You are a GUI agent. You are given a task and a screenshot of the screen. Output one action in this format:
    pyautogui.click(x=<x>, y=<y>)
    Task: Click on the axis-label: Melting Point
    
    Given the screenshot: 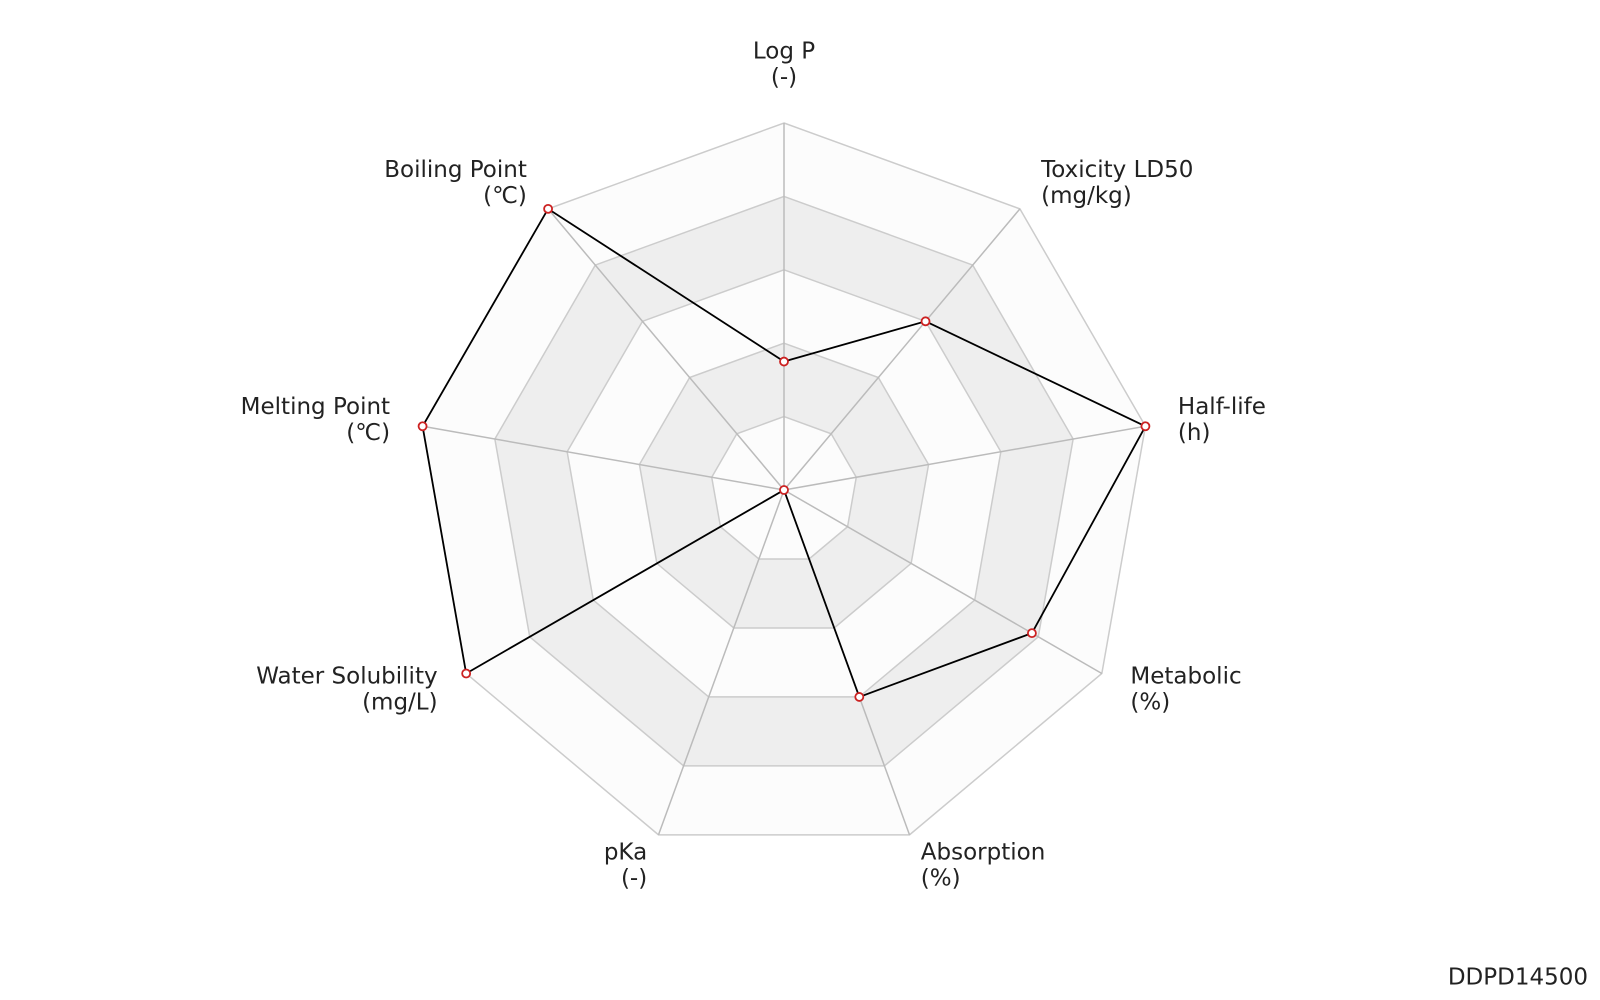 What is the action you would take?
    pyautogui.click(x=315, y=407)
    